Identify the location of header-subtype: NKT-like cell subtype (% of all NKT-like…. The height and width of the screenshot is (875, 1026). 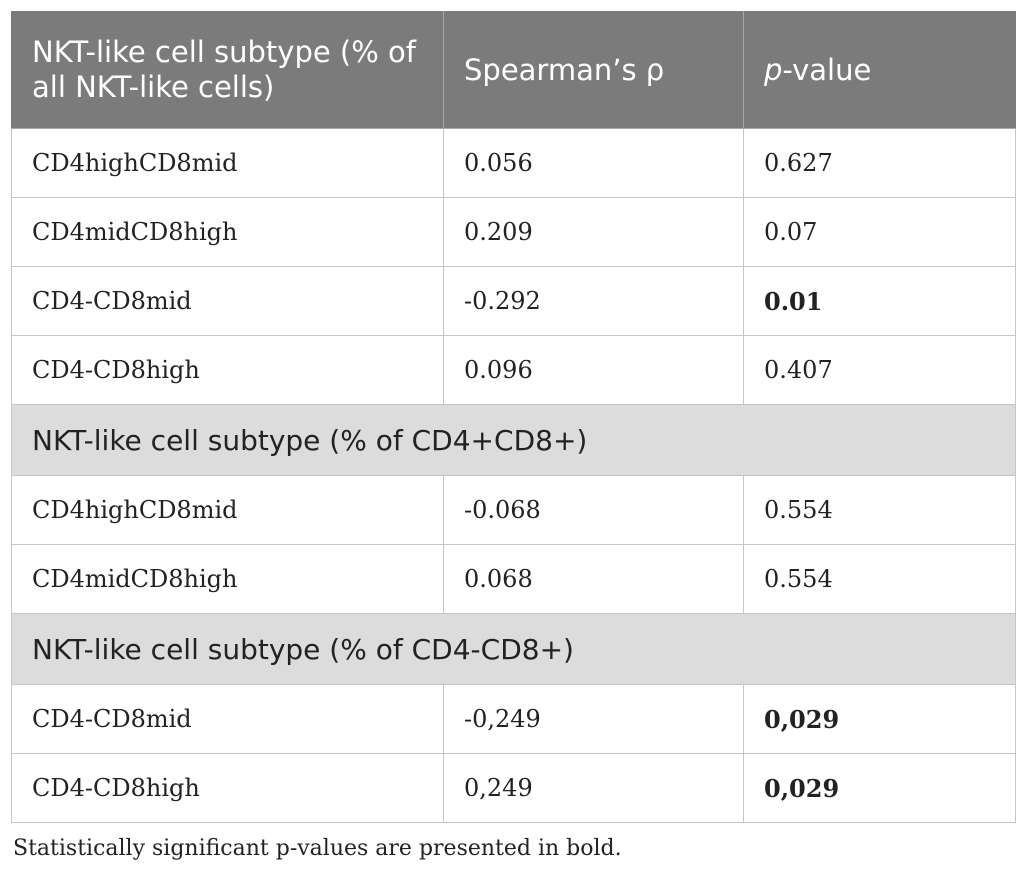
(227, 70).